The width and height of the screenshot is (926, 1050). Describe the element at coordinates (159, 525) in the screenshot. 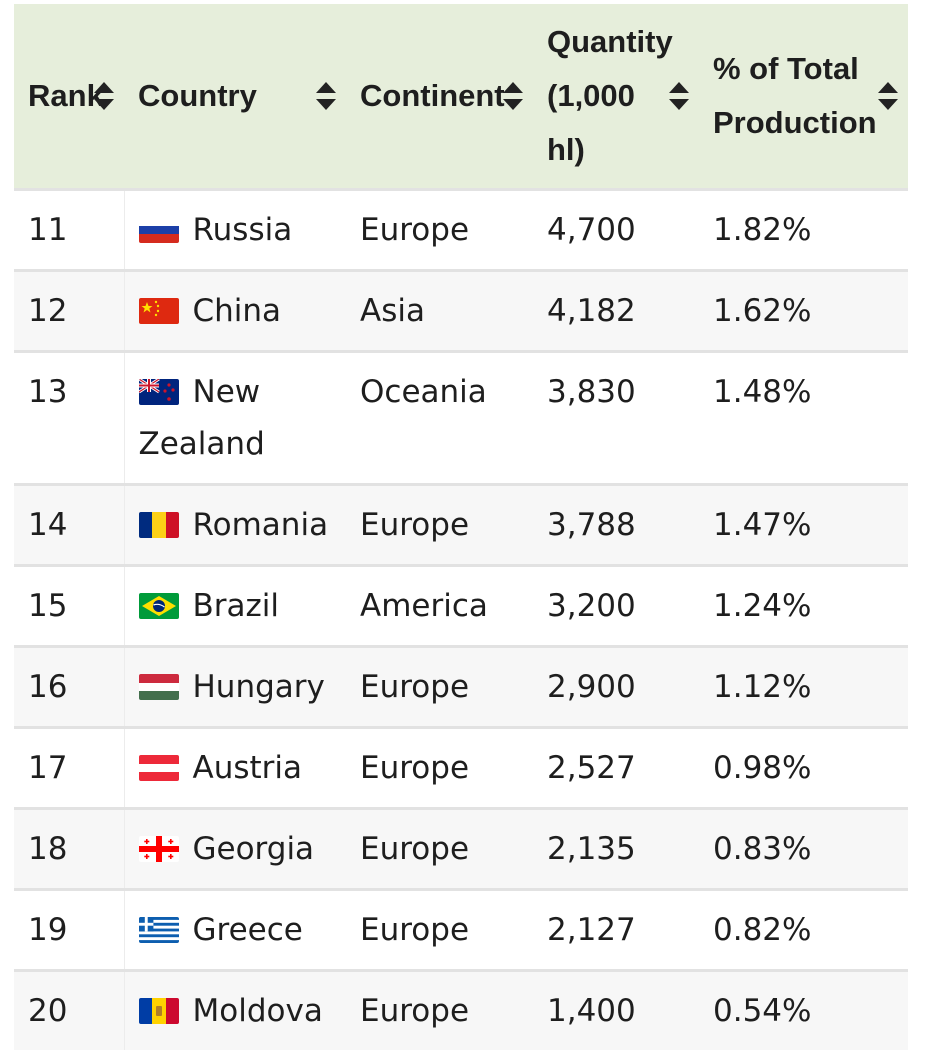

I see `romania-flag-icon` at that location.